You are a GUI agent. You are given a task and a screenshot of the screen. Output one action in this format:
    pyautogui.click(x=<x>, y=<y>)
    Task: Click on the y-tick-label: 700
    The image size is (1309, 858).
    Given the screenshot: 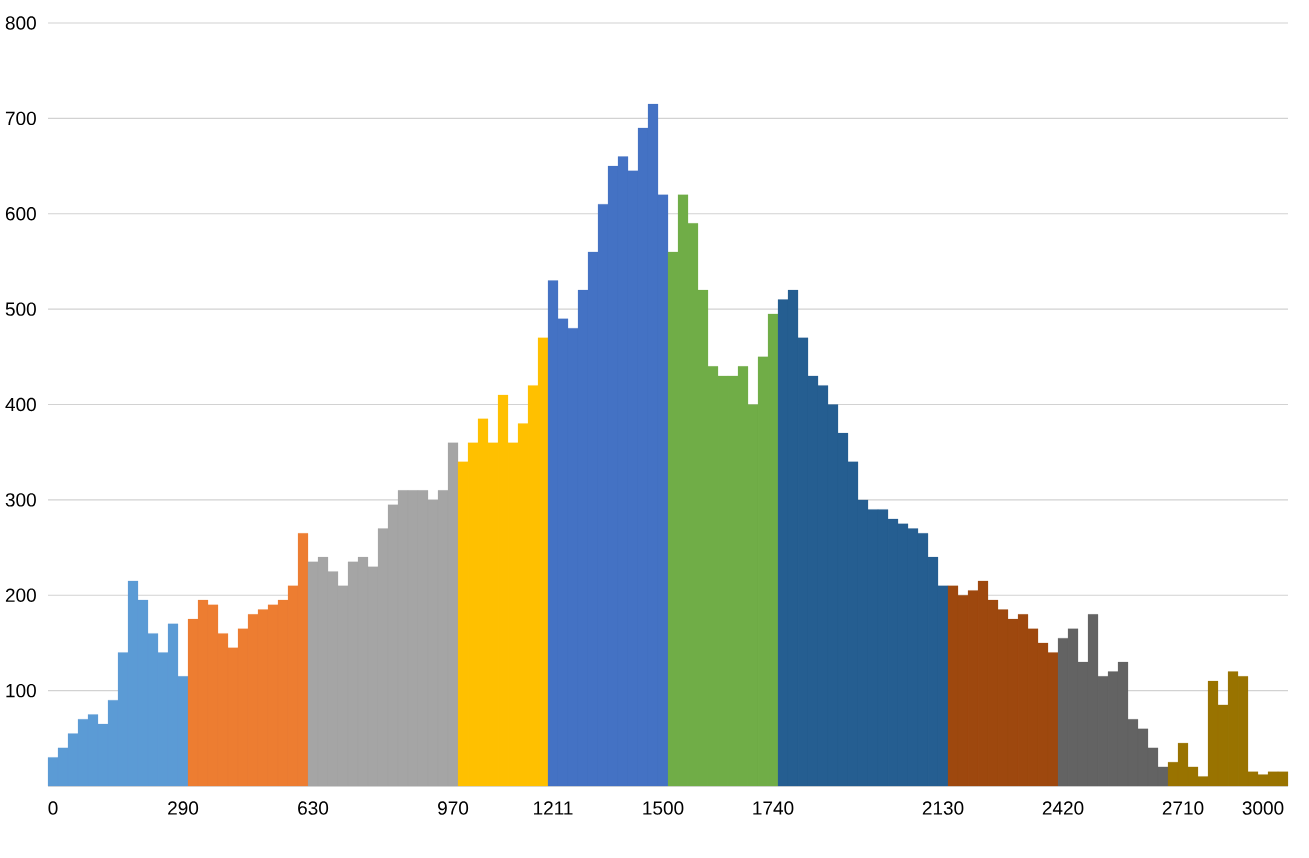 What is the action you would take?
    pyautogui.click(x=20, y=118)
    